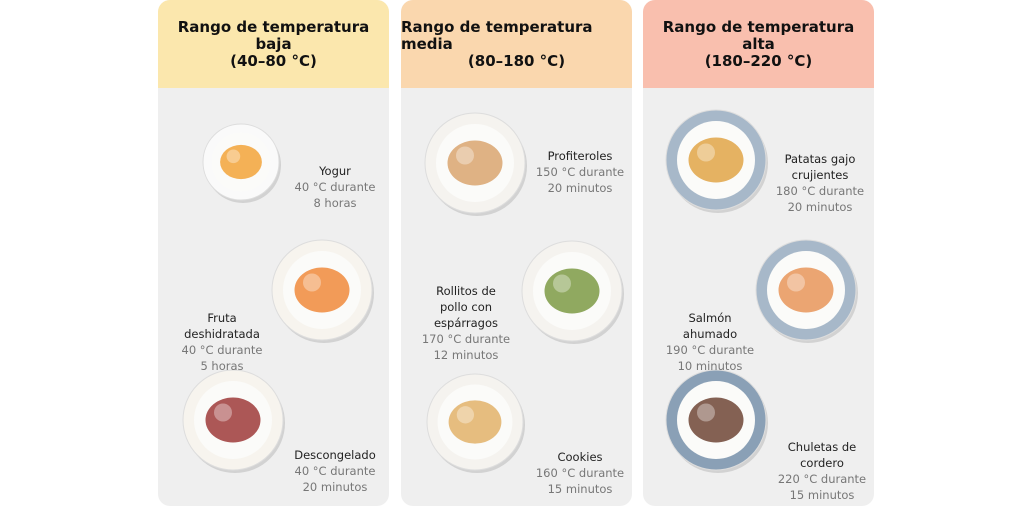 This screenshot has width=1024, height=506. Describe the element at coordinates (758, 60) in the screenshot. I see `column-title: (180–220 °C)` at that location.